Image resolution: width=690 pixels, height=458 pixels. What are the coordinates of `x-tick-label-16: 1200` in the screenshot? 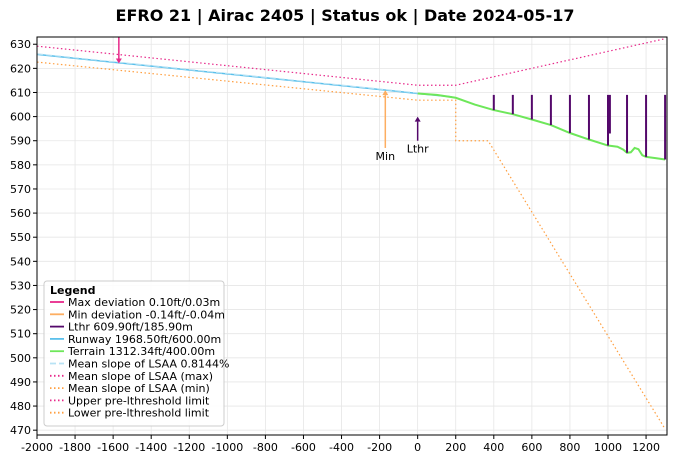 It's located at (646, 447).